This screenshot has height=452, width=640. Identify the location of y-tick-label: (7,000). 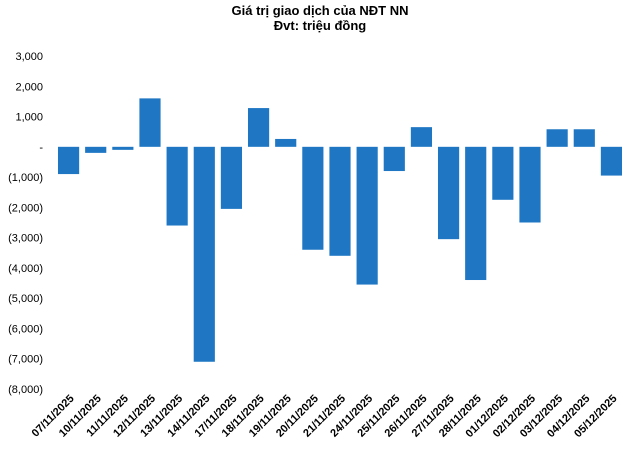
(25, 360).